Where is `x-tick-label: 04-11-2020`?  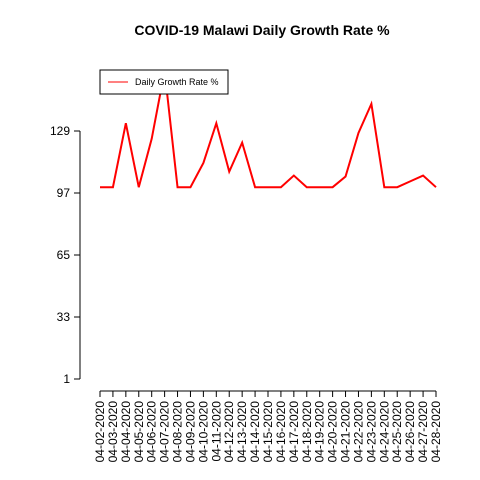
x-tick-label: 04-11-2020 is located at coordinates (216, 431).